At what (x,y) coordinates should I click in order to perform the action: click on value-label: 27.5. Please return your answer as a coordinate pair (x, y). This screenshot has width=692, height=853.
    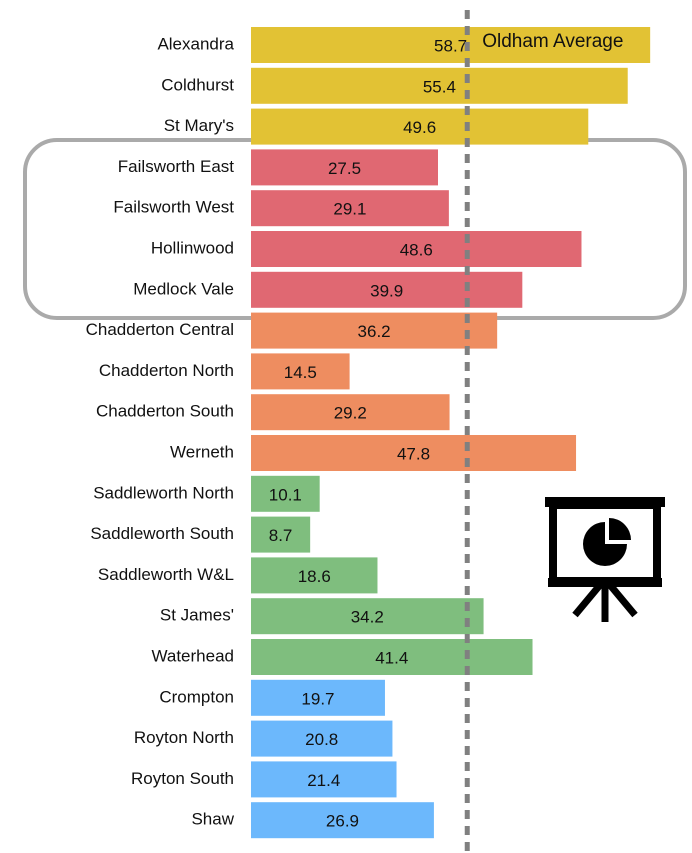
    Looking at the image, I should click on (344, 168).